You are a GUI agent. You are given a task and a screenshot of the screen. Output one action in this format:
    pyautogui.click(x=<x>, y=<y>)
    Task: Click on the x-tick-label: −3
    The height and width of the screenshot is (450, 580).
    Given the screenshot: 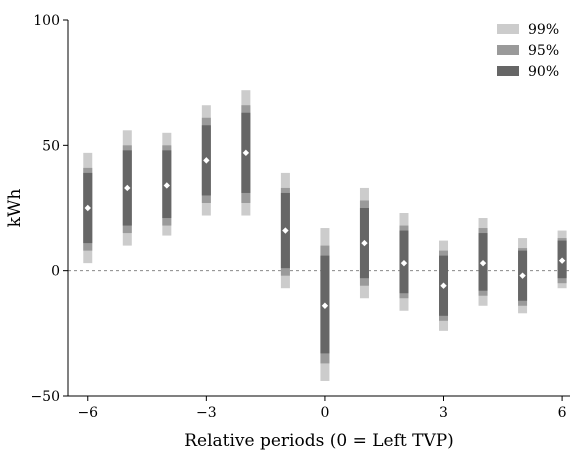 What is the action you would take?
    pyautogui.click(x=206, y=413)
    